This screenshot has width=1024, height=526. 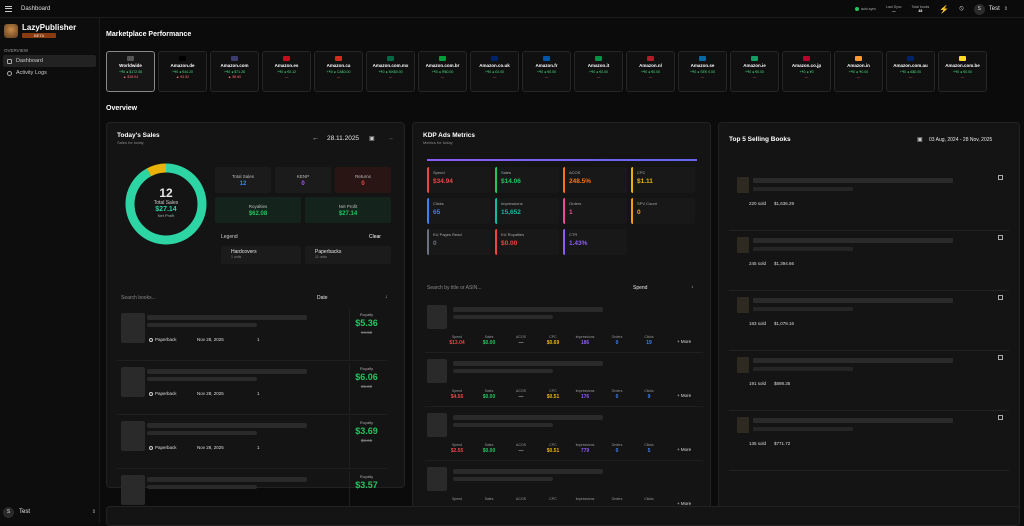 What do you see at coordinates (869, 441) in the screenshot?
I see `top-book-row: 135 sold $771.72` at bounding box center [869, 441].